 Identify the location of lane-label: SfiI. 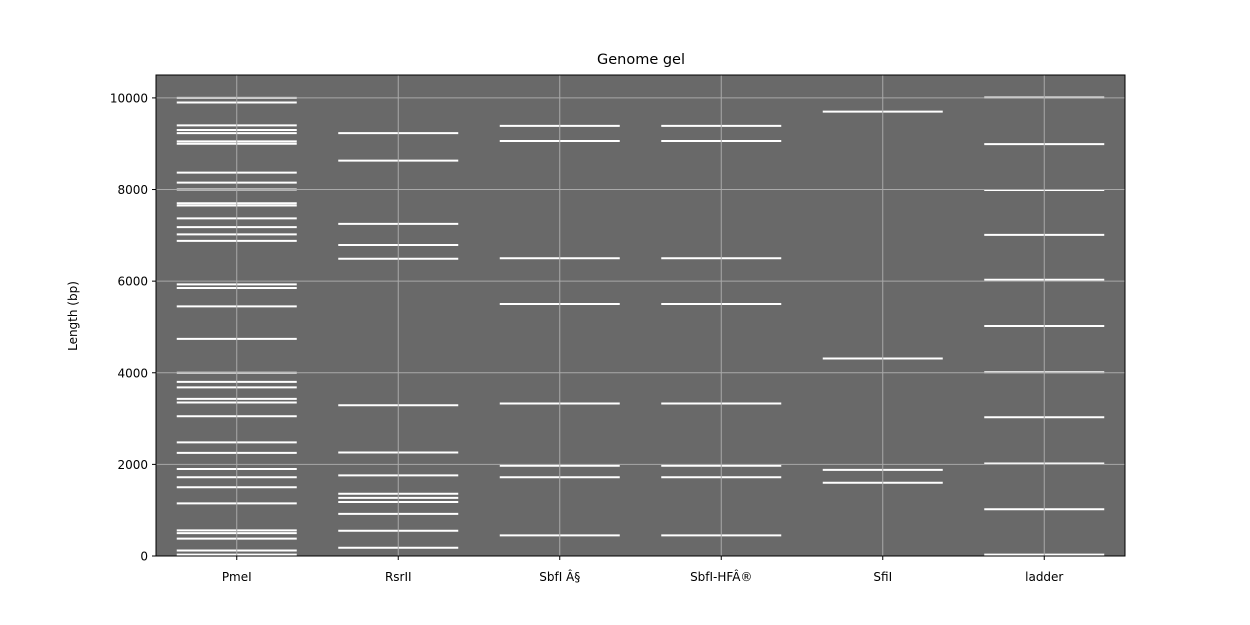
(882, 577).